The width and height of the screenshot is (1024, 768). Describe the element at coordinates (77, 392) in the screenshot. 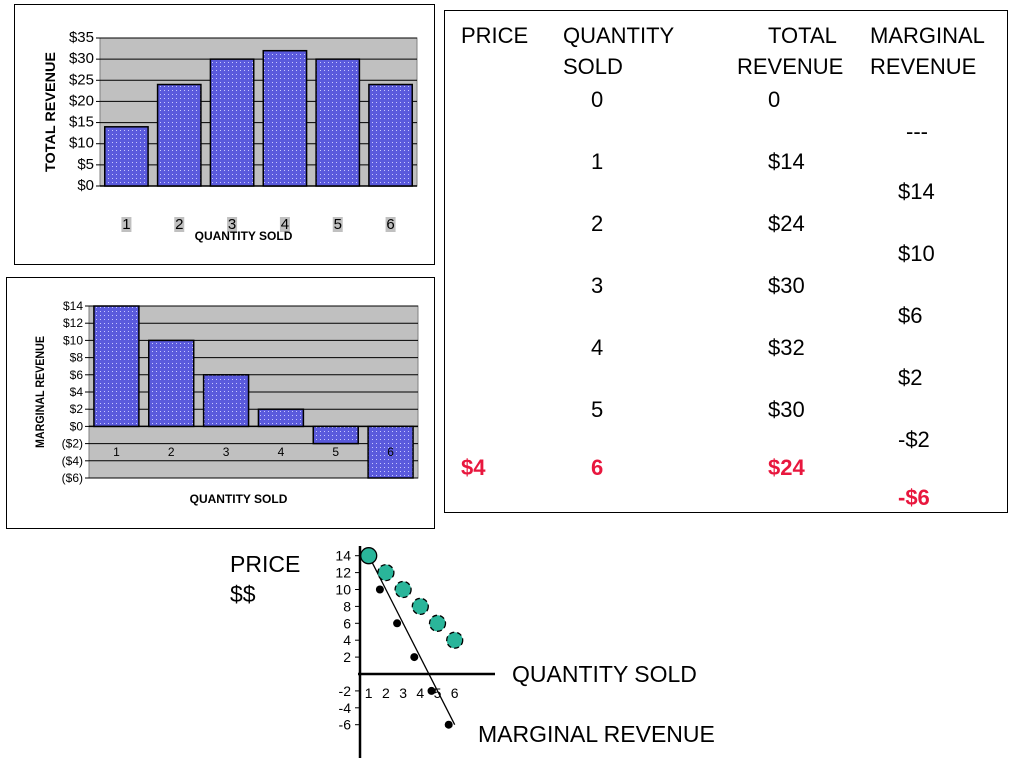

I see `y-tick-label: $4` at that location.